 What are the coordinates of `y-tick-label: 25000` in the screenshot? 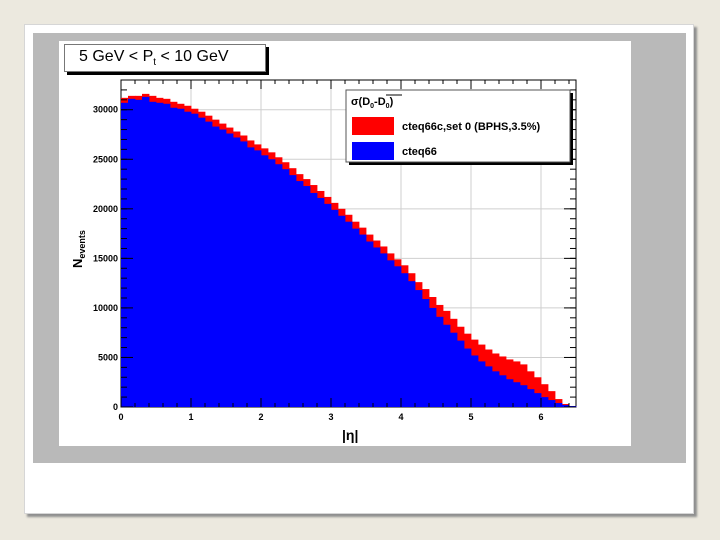 It's located at (105, 159).